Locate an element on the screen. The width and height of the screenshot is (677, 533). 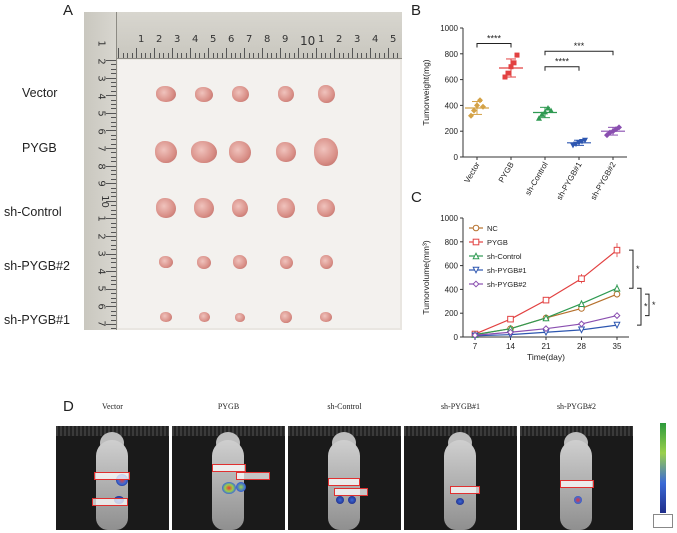
row-label-sh-control: sh-Control is located at coordinates (33, 212).